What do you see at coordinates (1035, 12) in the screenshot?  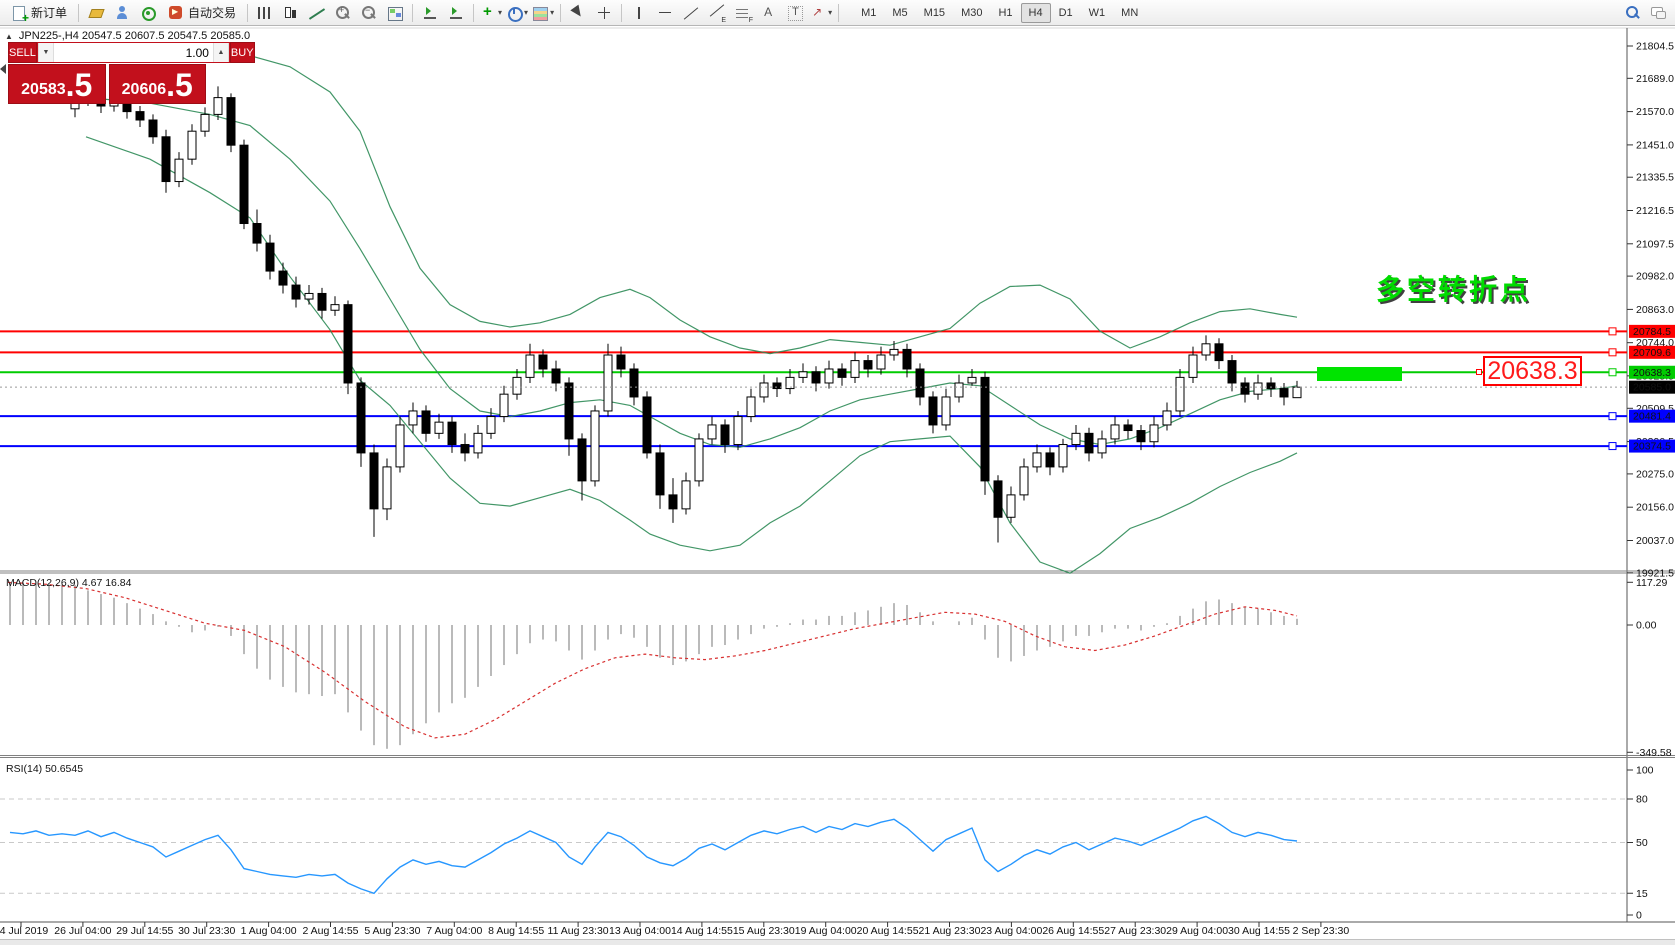 I see `timeframe-h4: H4` at bounding box center [1035, 12].